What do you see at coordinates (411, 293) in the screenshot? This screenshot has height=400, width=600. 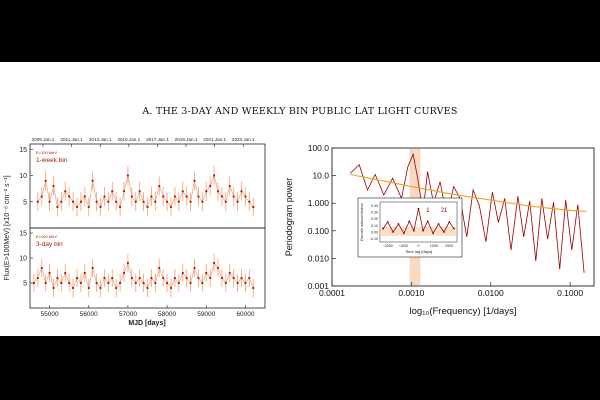 I see `x-tick-label: 0.0010` at bounding box center [411, 293].